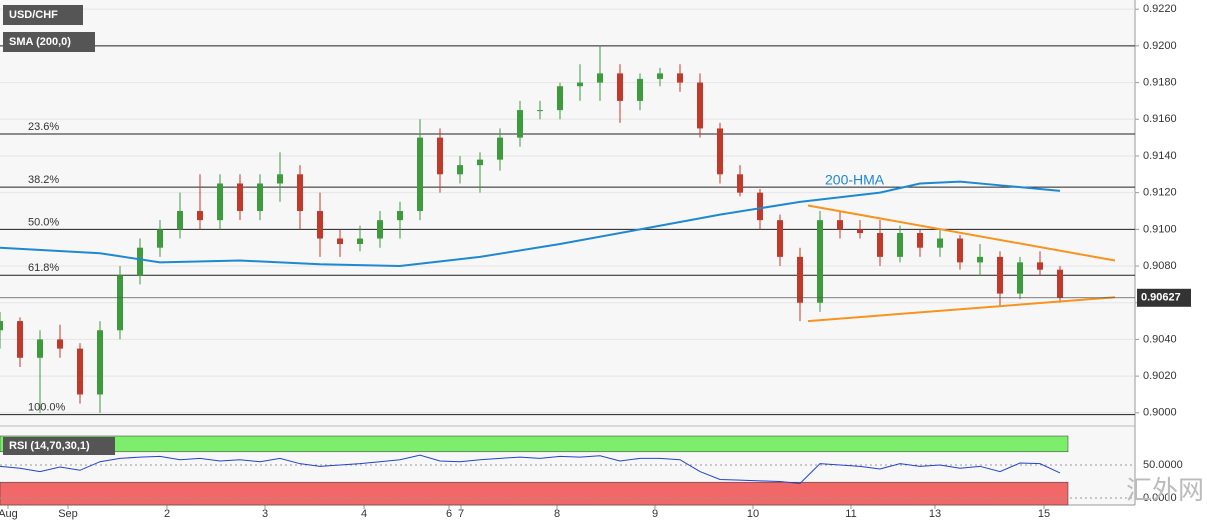  Describe the element at coordinates (43, 127) in the screenshot. I see `fib-label: 23.6%` at that location.